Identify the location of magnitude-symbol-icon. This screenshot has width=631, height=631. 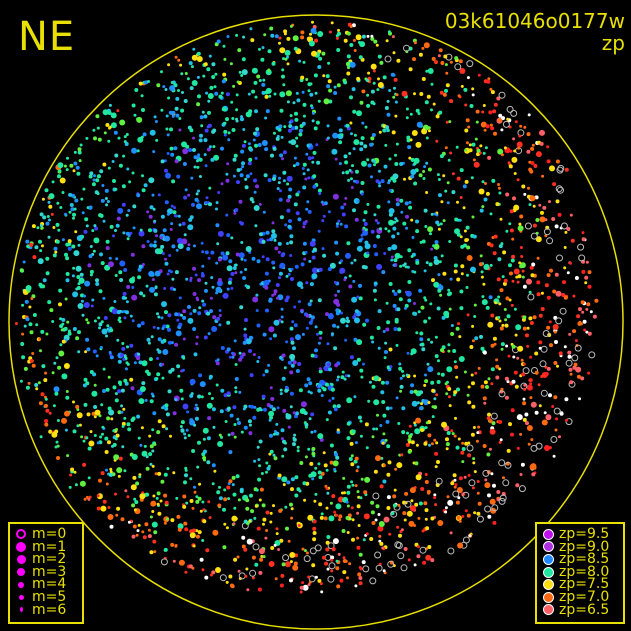
(21, 546).